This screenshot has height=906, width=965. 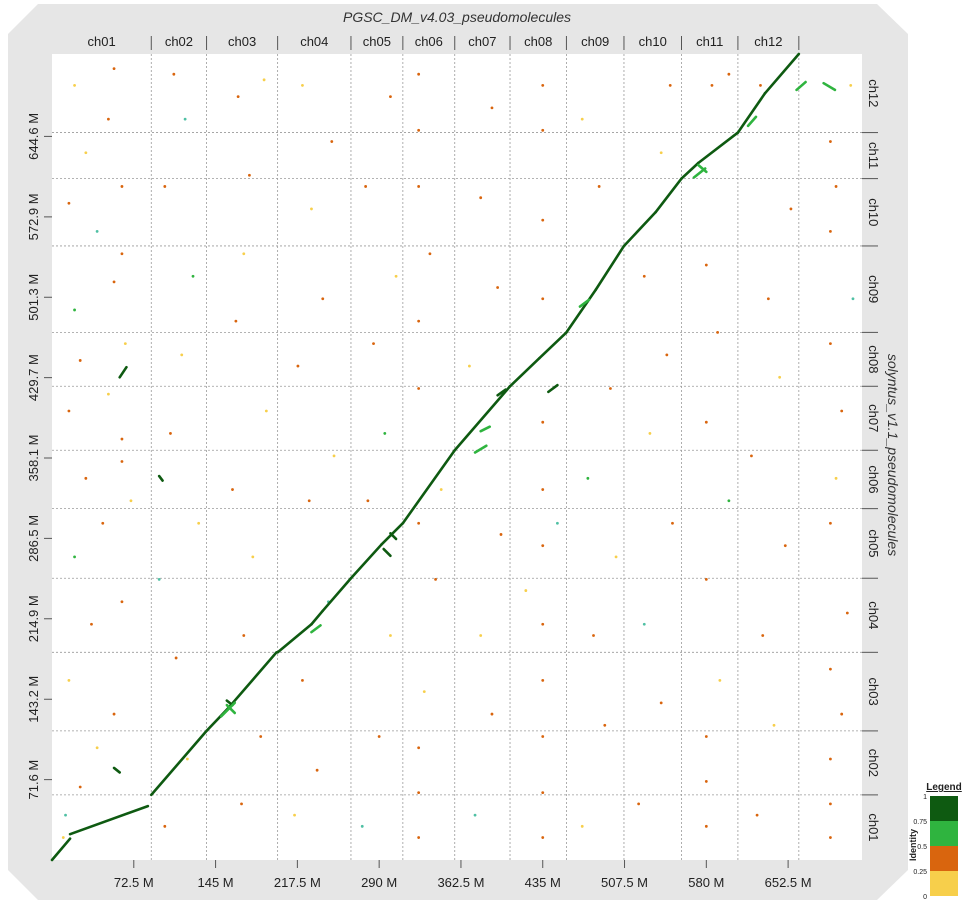 What do you see at coordinates (297, 882) in the screenshot?
I see `x-tick-label: 217.5 M` at bounding box center [297, 882].